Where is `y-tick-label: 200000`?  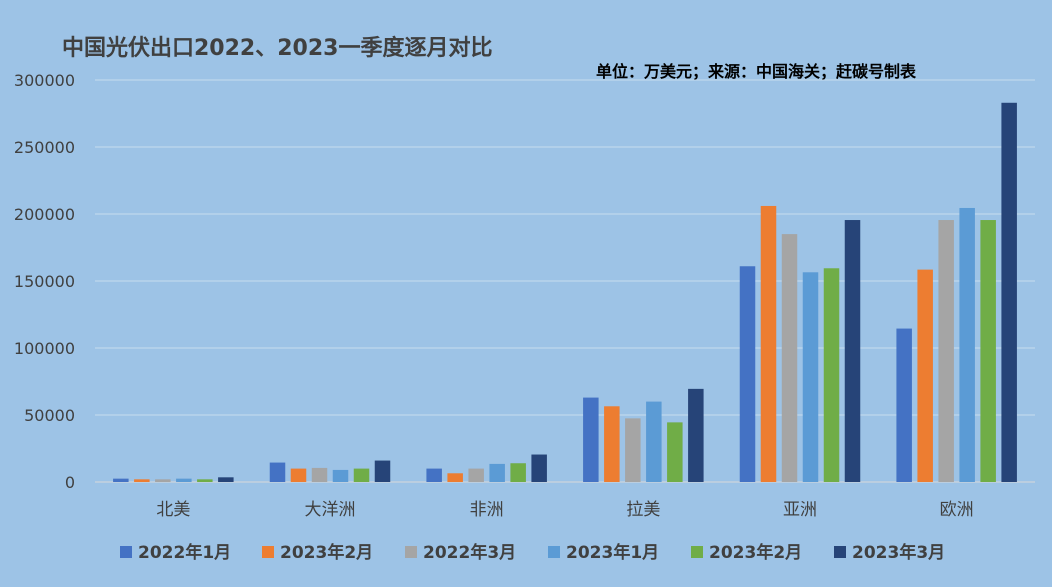 y-tick-label: 200000 is located at coordinates (44, 214).